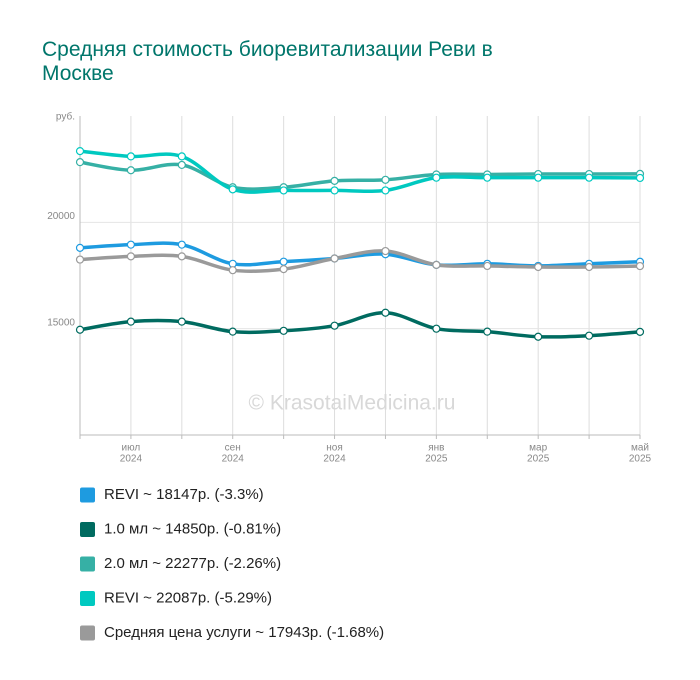 Image resolution: width=700 pixels, height=680 pixels. What do you see at coordinates (436, 448) in the screenshot?
I see `x-tick-label: янв` at bounding box center [436, 448].